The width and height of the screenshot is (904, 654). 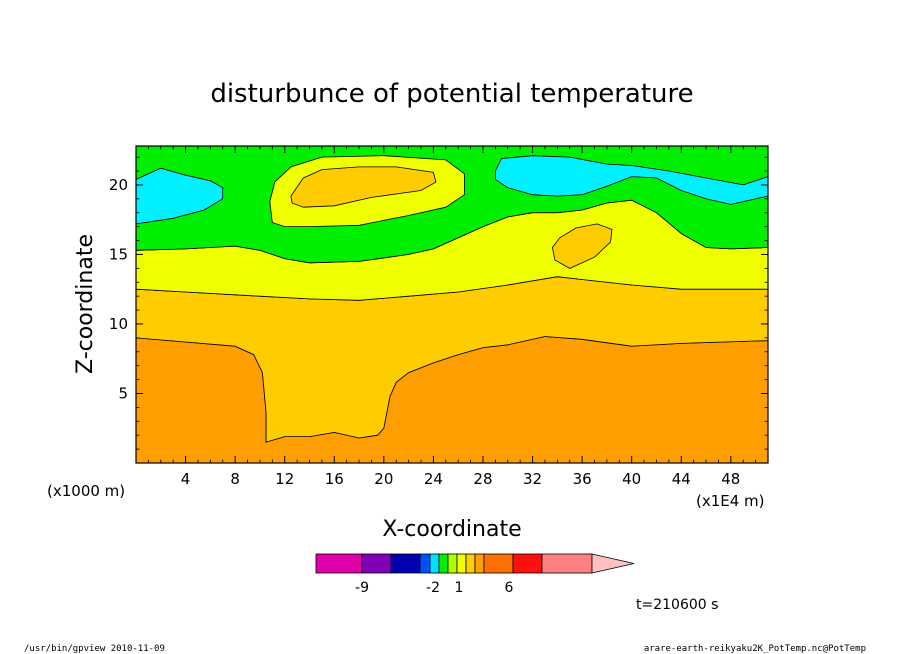 I want to click on chart-title: disturbunce of potential temperature, so click(x=451, y=94).